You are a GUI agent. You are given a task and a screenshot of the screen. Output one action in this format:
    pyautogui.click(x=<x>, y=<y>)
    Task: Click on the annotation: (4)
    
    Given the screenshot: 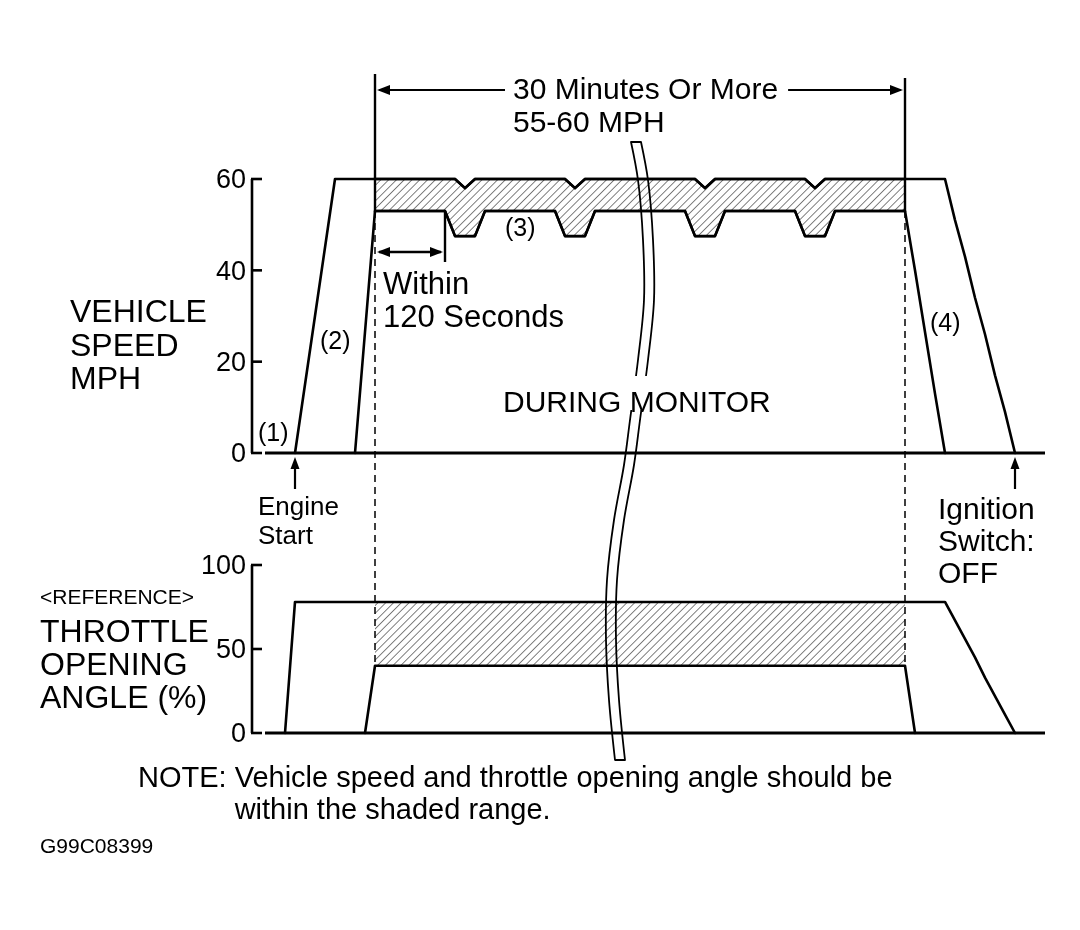 What is the action you would take?
    pyautogui.click(x=945, y=321)
    